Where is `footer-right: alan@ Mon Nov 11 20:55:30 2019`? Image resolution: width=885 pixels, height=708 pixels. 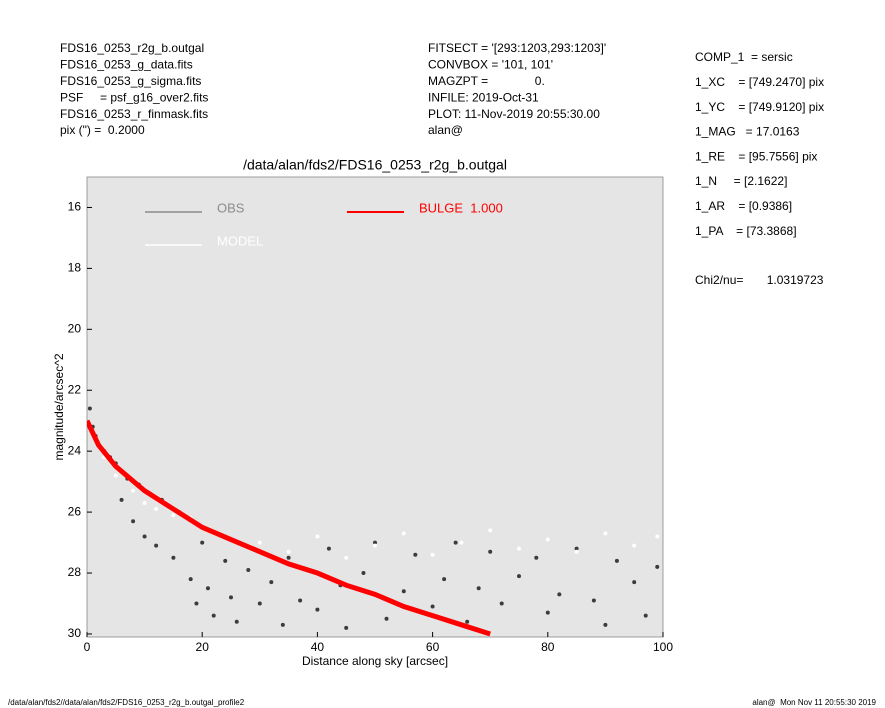 footer-right: alan@ Mon Nov 11 20:55:30 2019 is located at coordinates (814, 702).